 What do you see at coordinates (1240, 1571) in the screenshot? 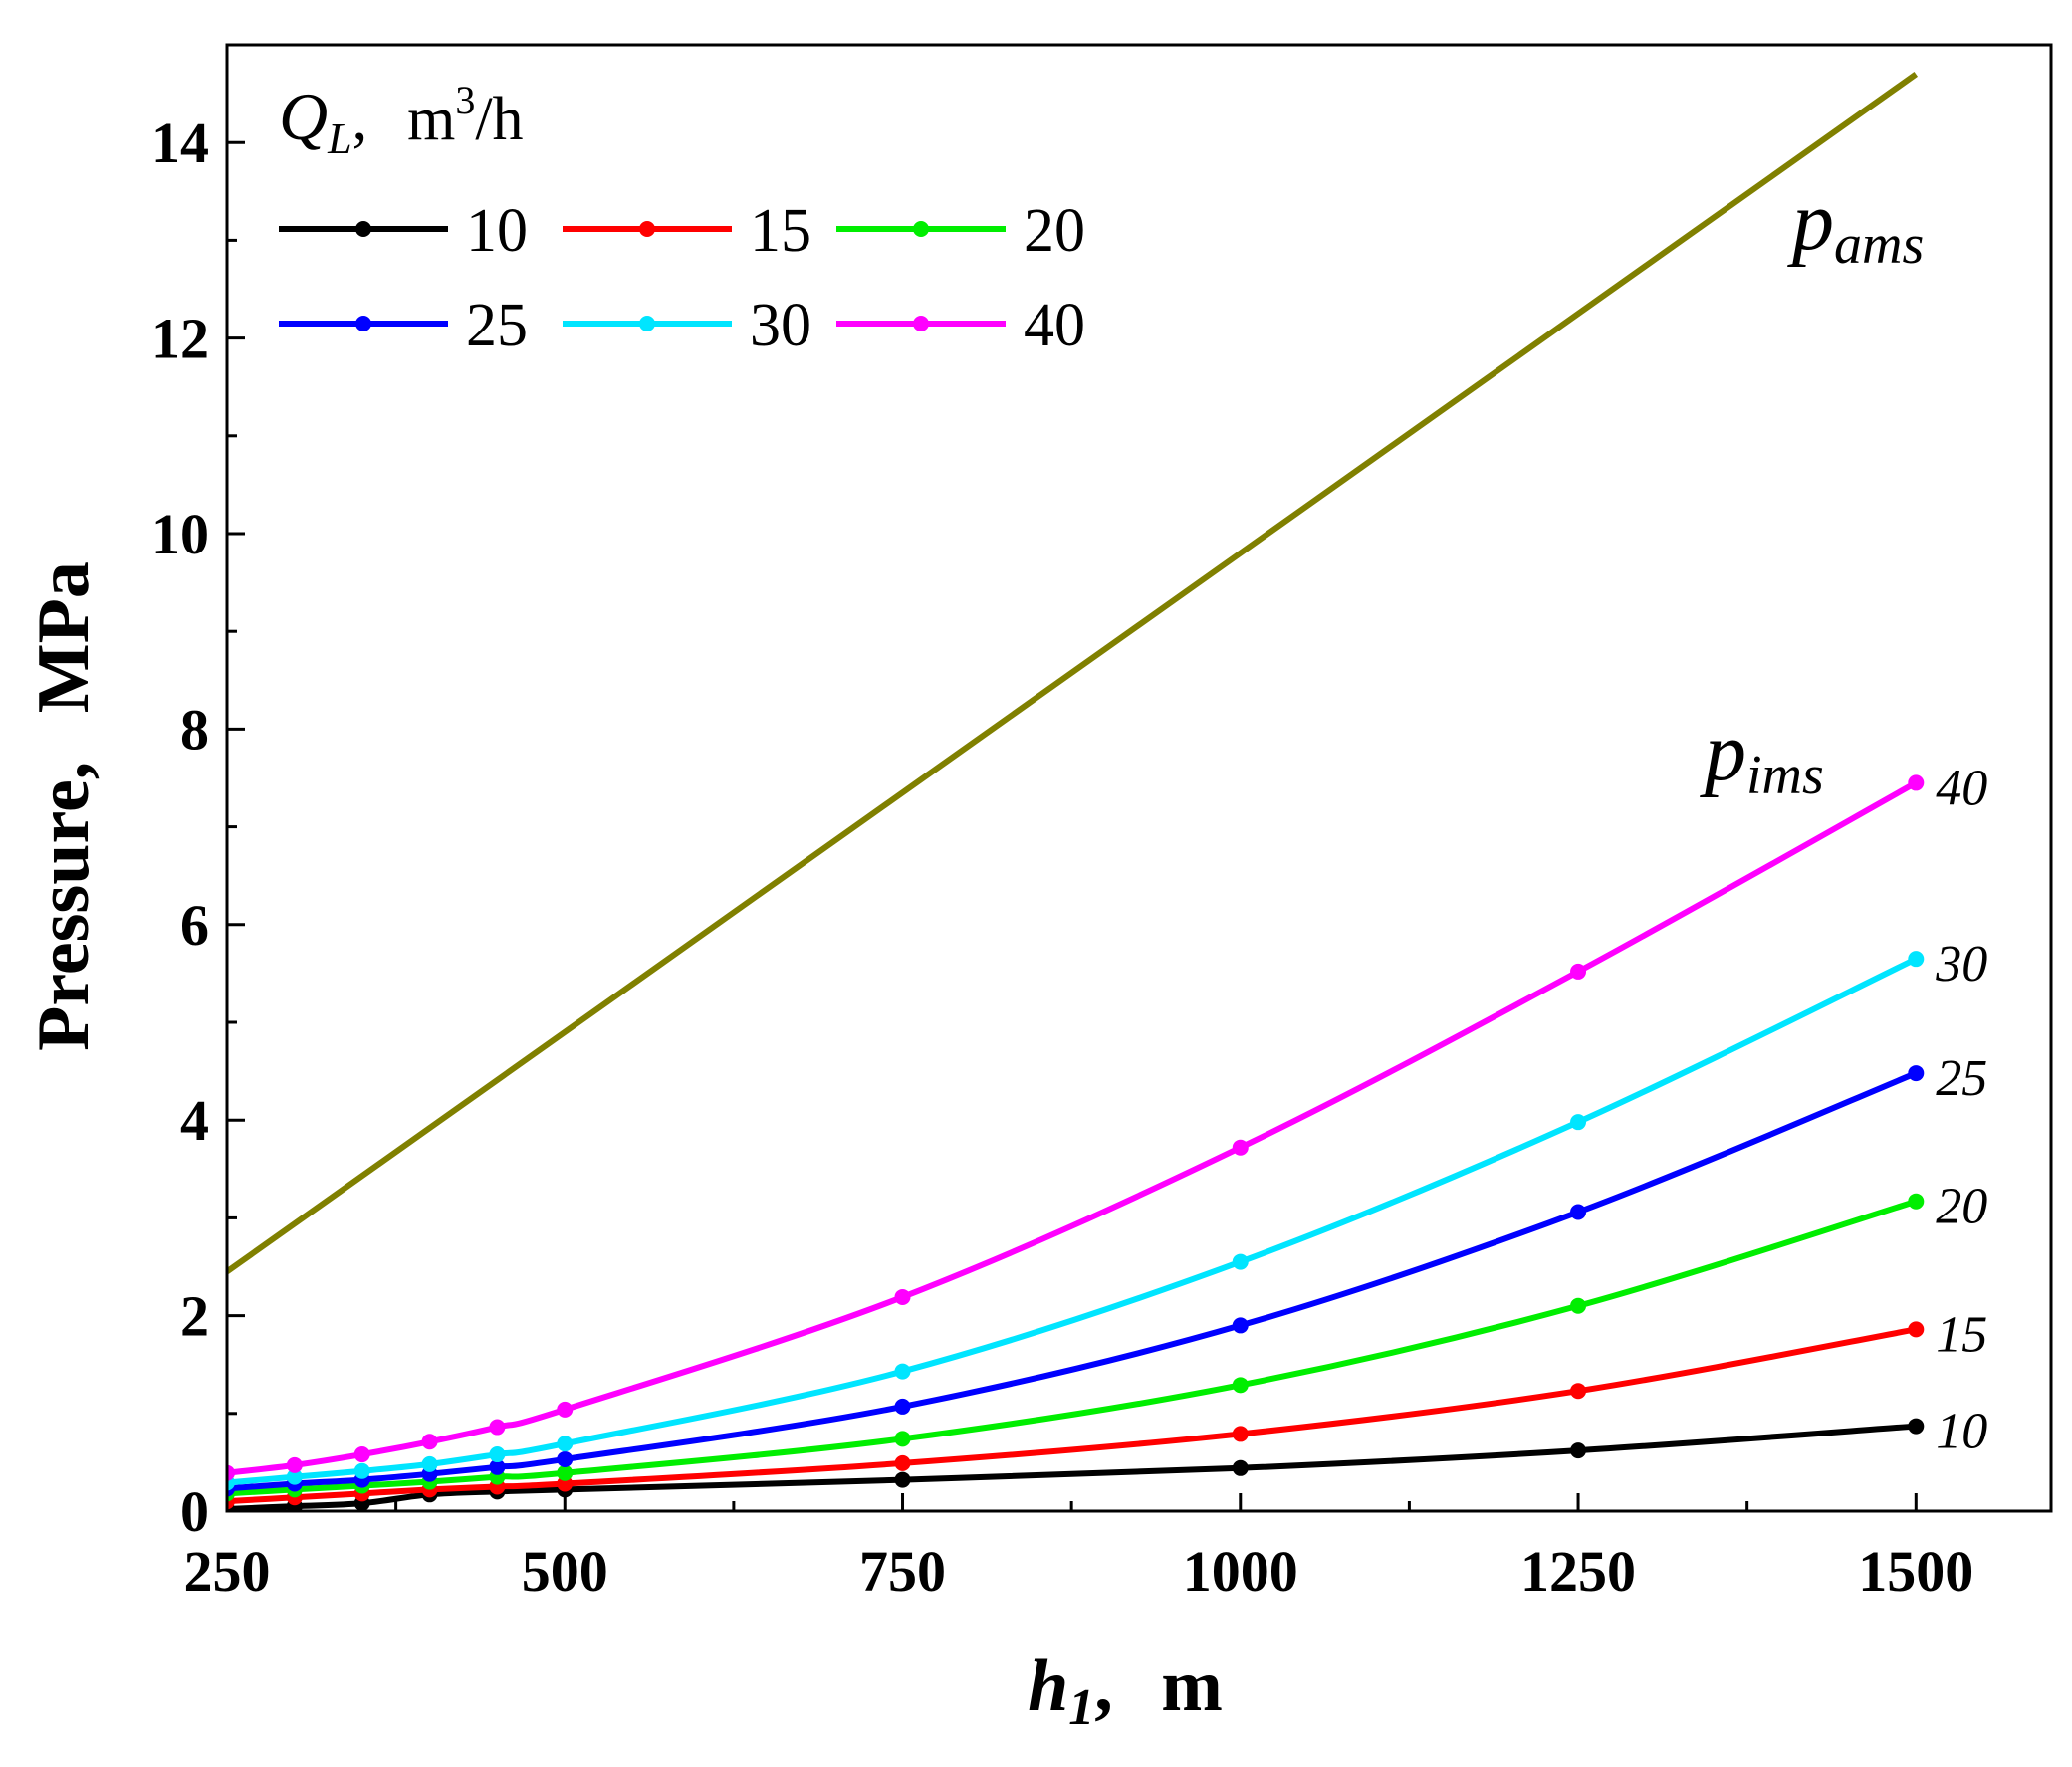
I see `x-tick-label: 1000` at bounding box center [1240, 1571].